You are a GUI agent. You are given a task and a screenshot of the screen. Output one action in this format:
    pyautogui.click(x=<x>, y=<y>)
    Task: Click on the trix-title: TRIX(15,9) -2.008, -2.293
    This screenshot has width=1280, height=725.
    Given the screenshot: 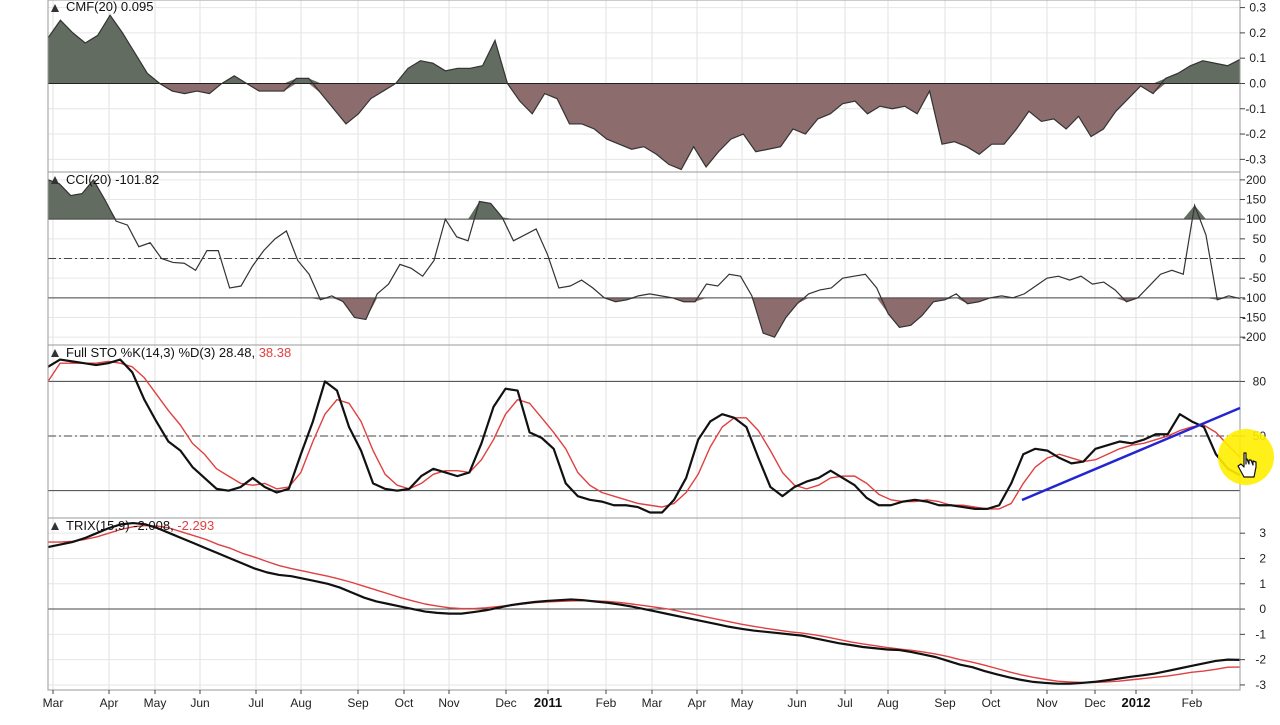 What is the action you would take?
    pyautogui.click(x=140, y=525)
    